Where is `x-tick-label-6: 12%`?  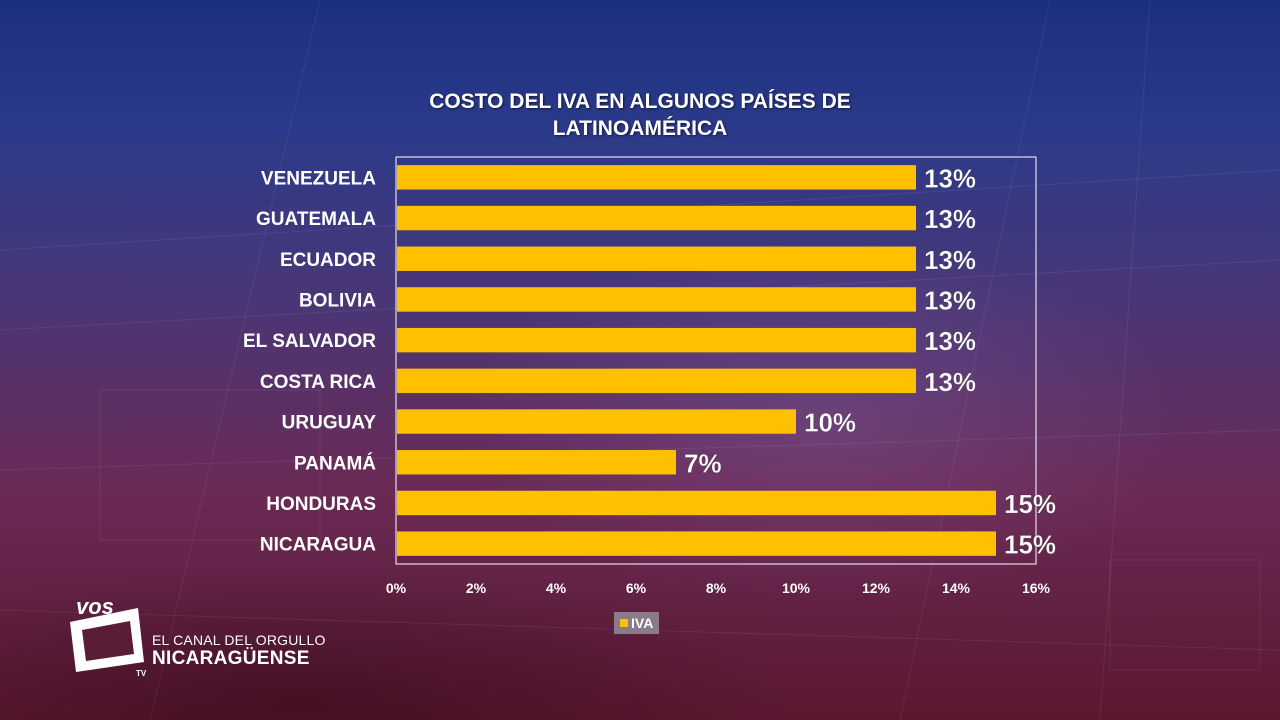
x-tick-label-6: 12% is located at coordinates (876, 588).